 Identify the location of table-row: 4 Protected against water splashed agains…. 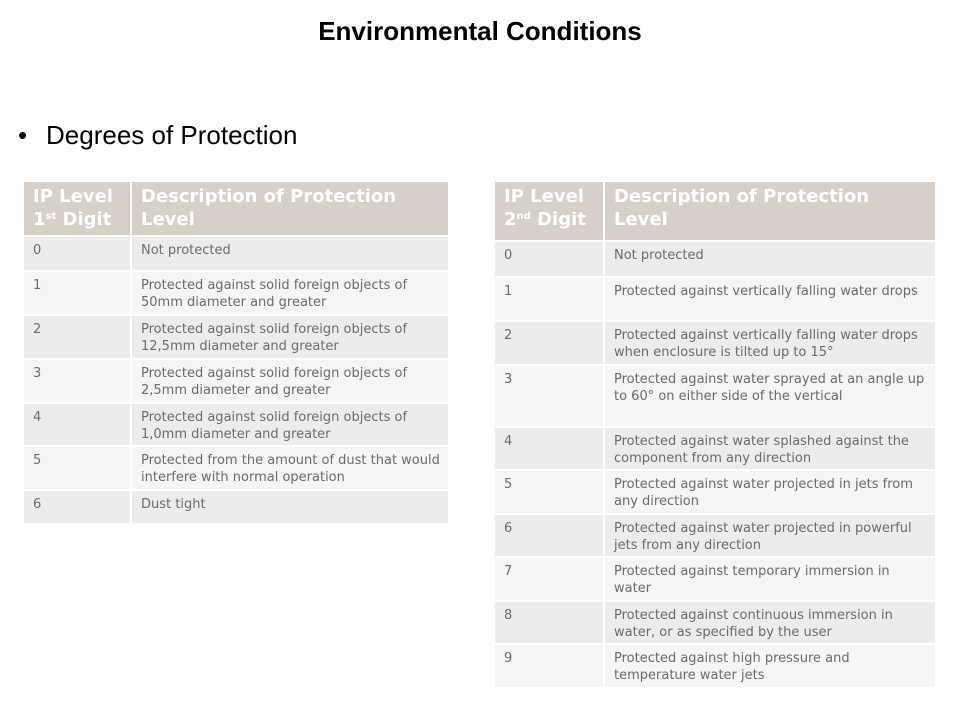
(715, 448).